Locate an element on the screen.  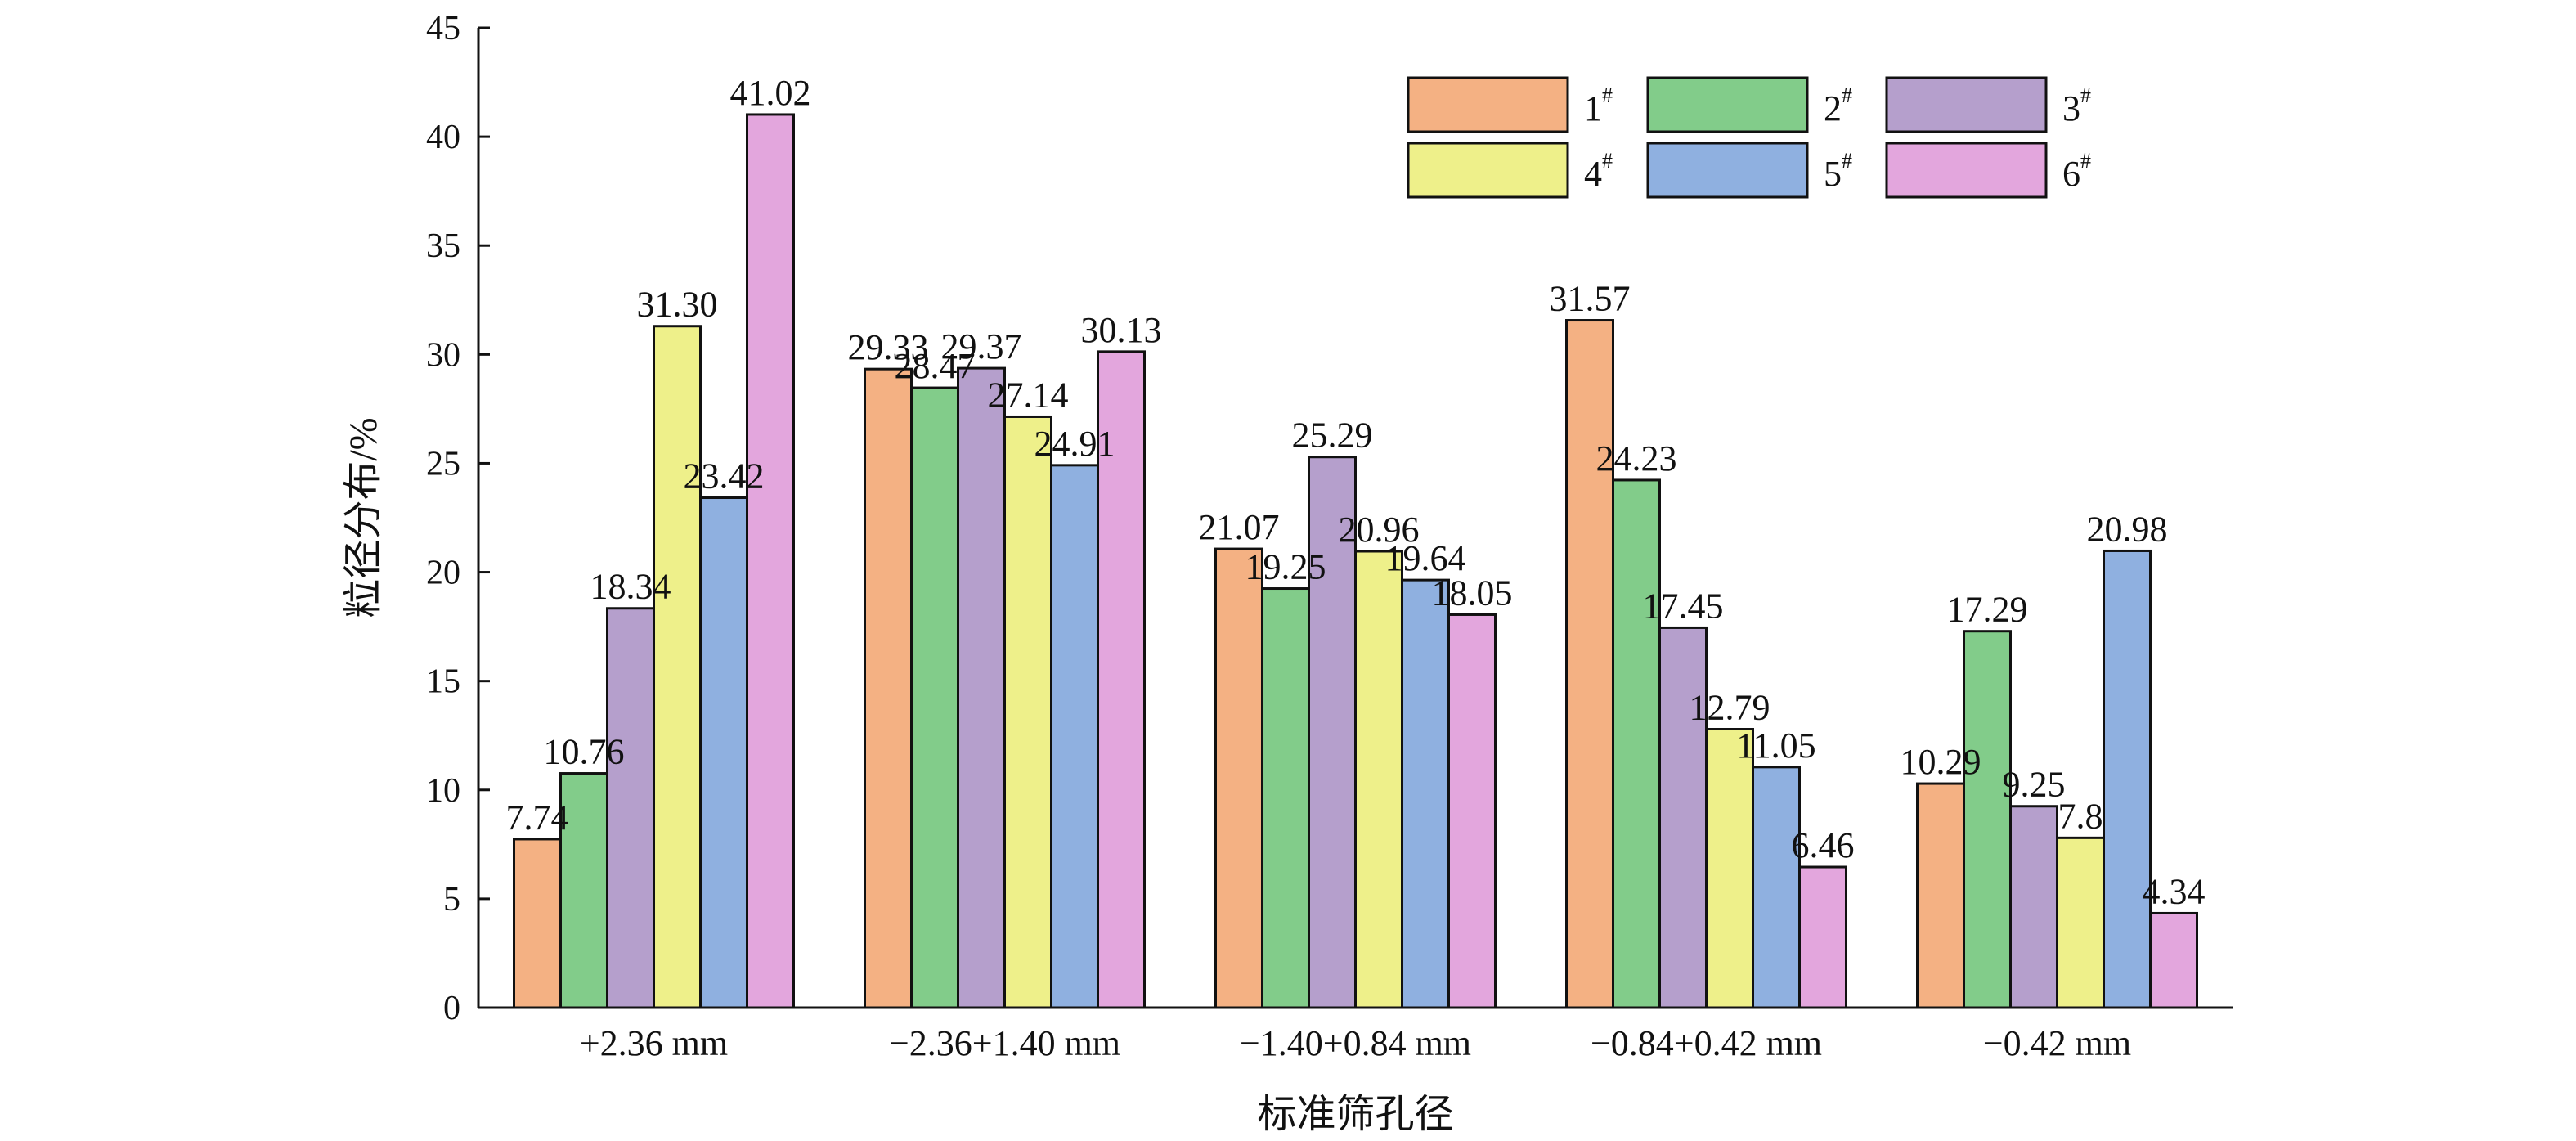
data-label: 24.23 is located at coordinates (1636, 458).